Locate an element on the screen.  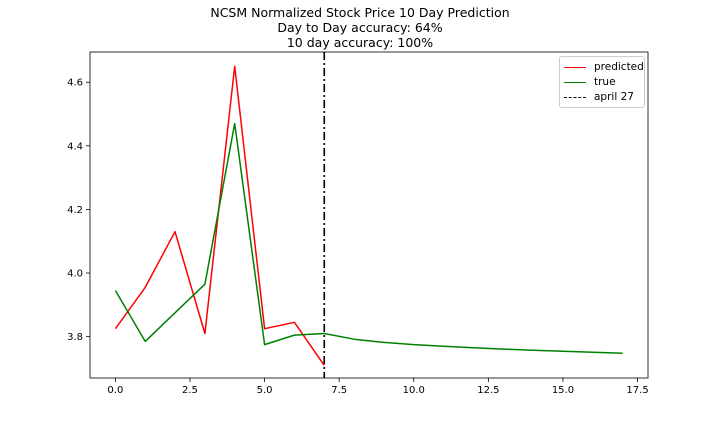
legend-item-april-27: april 27 is located at coordinates (599, 97).